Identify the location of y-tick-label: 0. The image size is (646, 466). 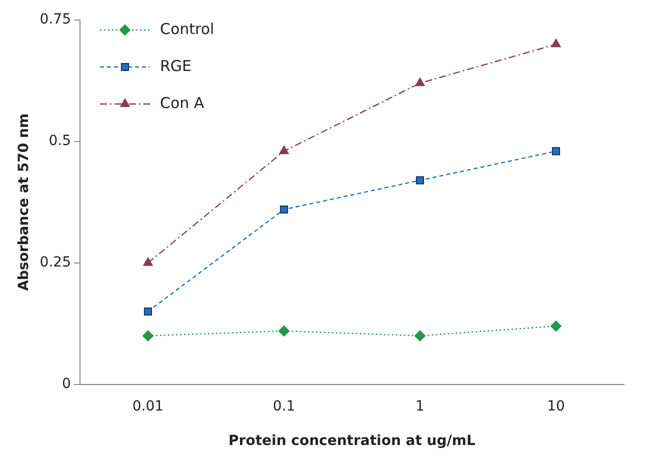
(66, 384).